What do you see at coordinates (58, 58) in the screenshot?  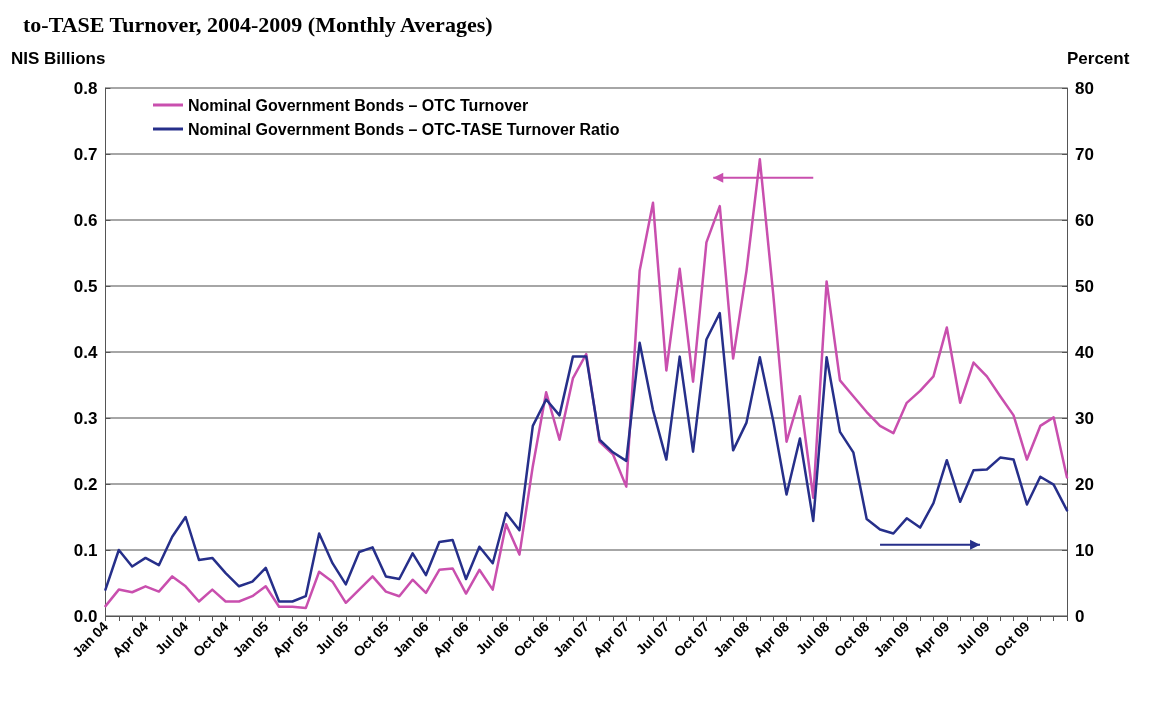 I see `y-axis-title: NIS Billions` at bounding box center [58, 58].